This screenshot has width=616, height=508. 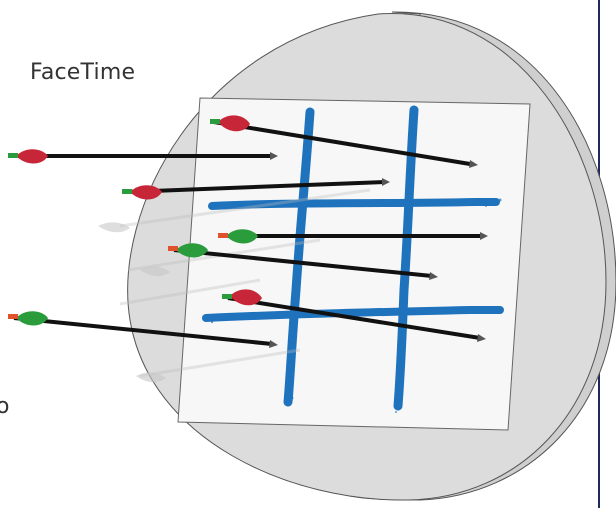 What do you see at coordinates (83, 72) in the screenshot?
I see `facetime-label: FaceTime` at bounding box center [83, 72].